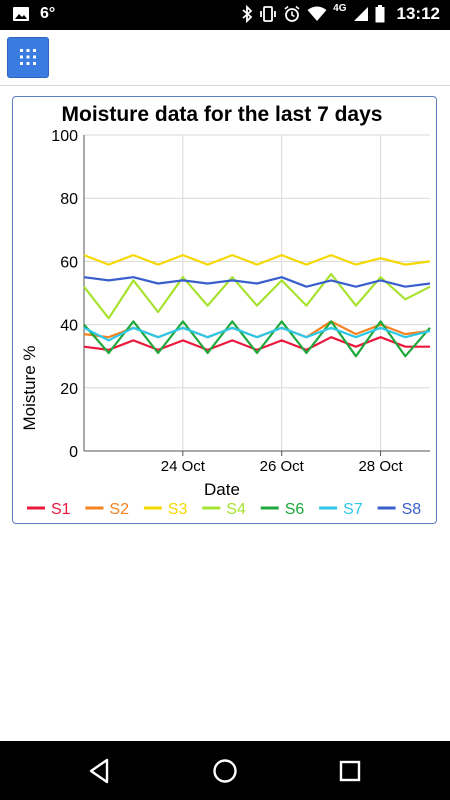  Describe the element at coordinates (224, 509) in the screenshot. I see `chart-legend: S1 S2 S3 S4 S6 S7 S8` at that location.